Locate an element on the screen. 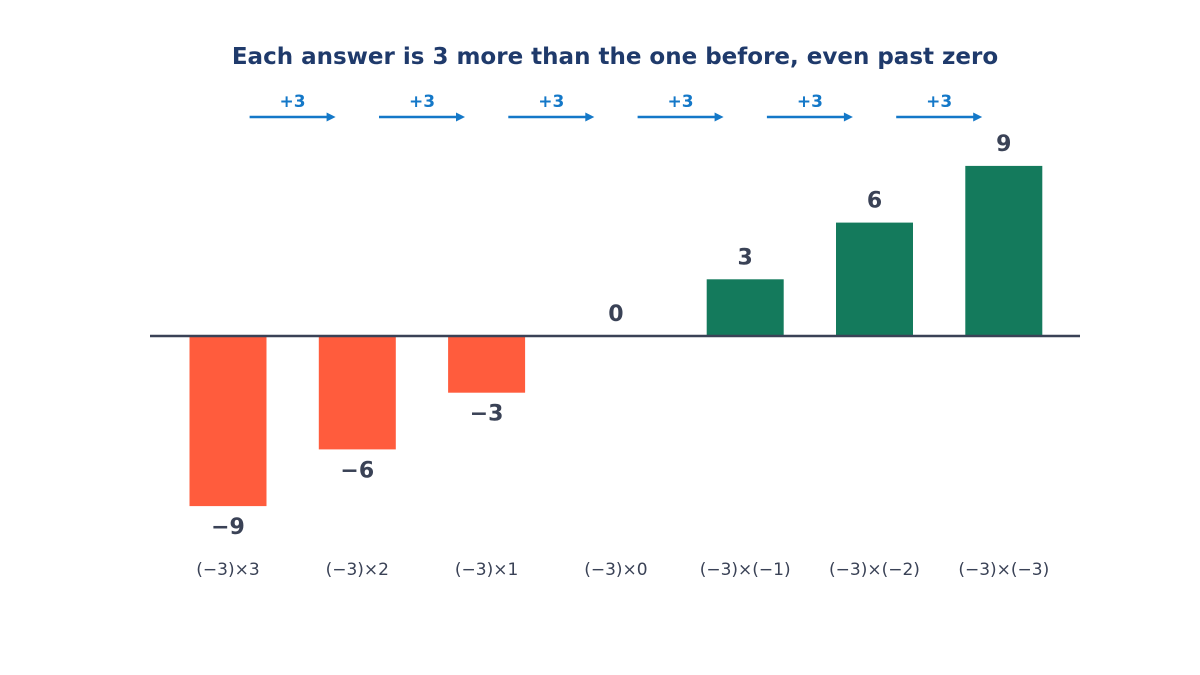 The height and width of the screenshot is (675, 1200). step-annotation-4: +3 is located at coordinates (809, 107).